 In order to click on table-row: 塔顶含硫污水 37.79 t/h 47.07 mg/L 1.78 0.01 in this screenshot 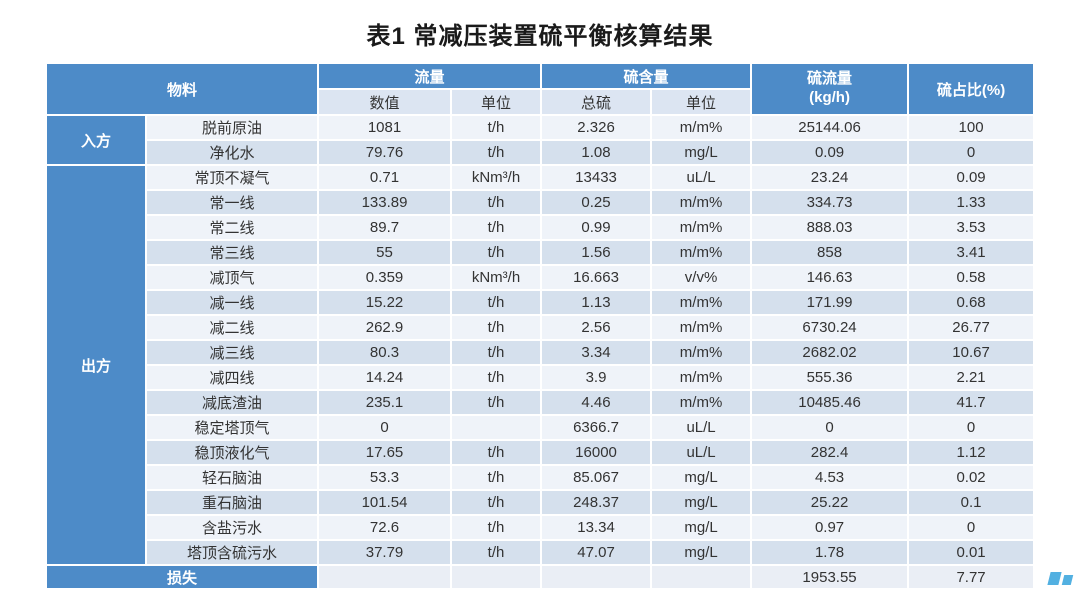, I will do `click(541, 552)`.